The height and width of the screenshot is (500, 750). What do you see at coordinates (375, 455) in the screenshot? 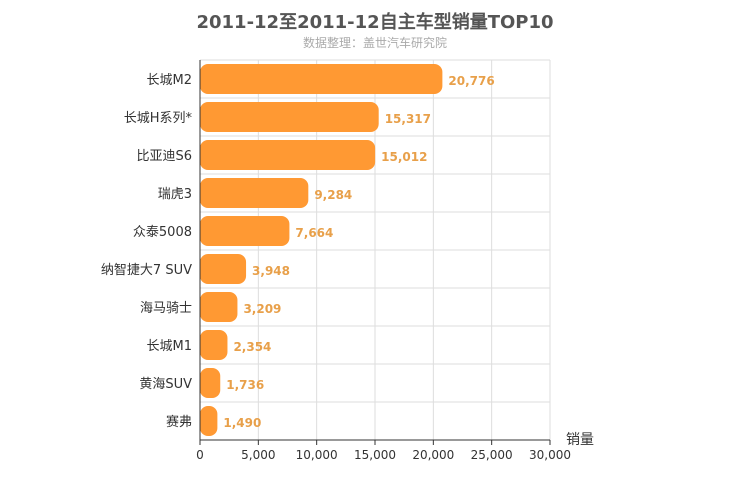
I see `x-tick-label: 15,000` at bounding box center [375, 455].